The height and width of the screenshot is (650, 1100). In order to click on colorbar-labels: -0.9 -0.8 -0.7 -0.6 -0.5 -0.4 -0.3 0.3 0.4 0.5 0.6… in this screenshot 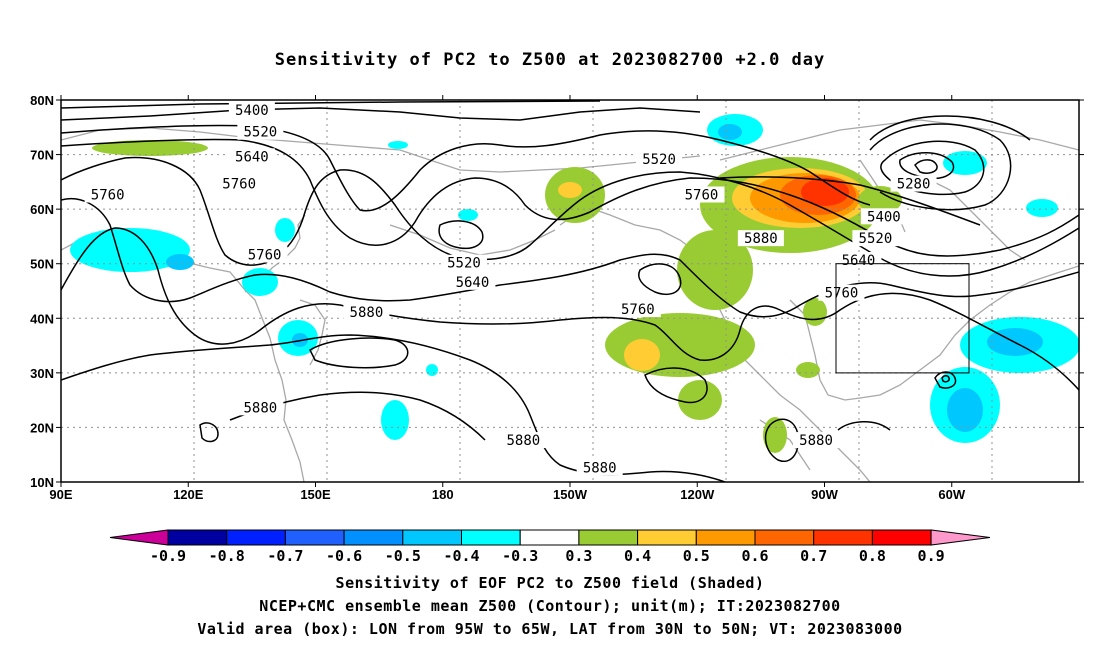, I will do `click(547, 556)`.